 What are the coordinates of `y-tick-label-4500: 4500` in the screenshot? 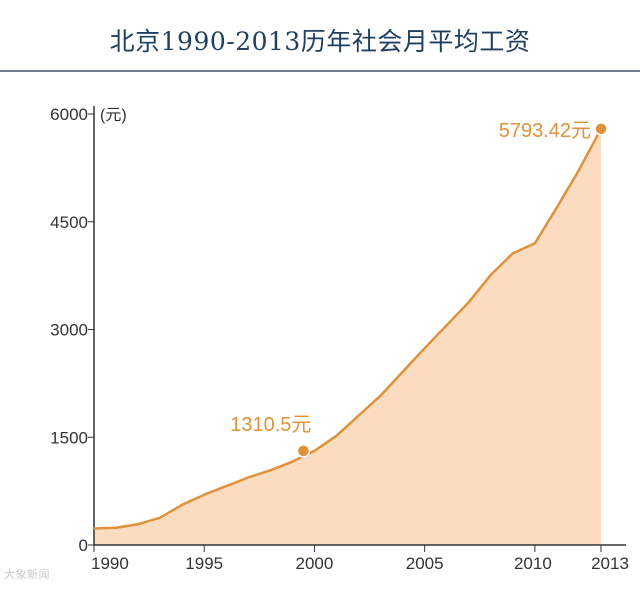 It's located at (69, 222).